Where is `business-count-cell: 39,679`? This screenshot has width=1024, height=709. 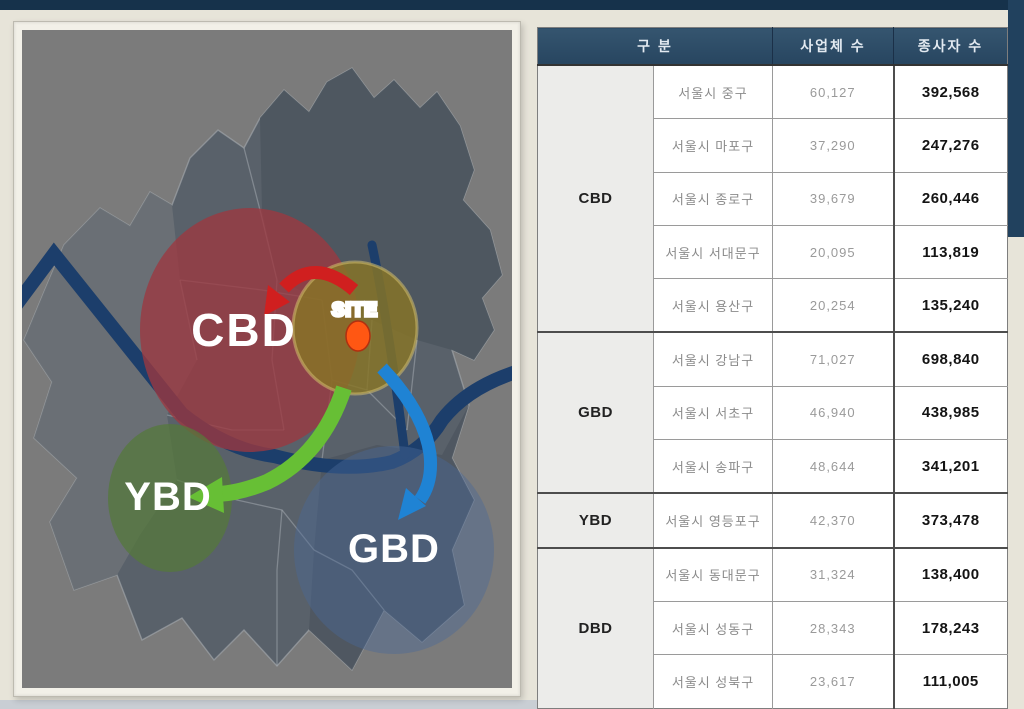 business-count-cell: 39,679 is located at coordinates (833, 198).